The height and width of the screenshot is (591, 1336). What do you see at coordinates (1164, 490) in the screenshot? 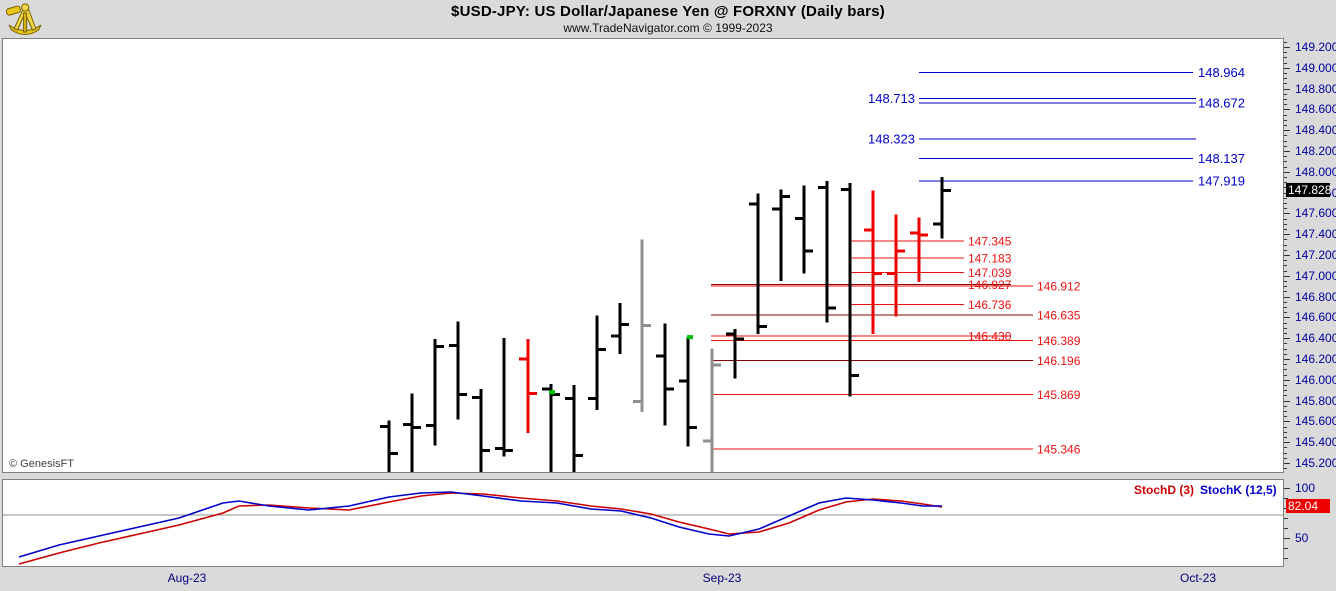
I see `stochd-legend: StochD (3)` at bounding box center [1164, 490].